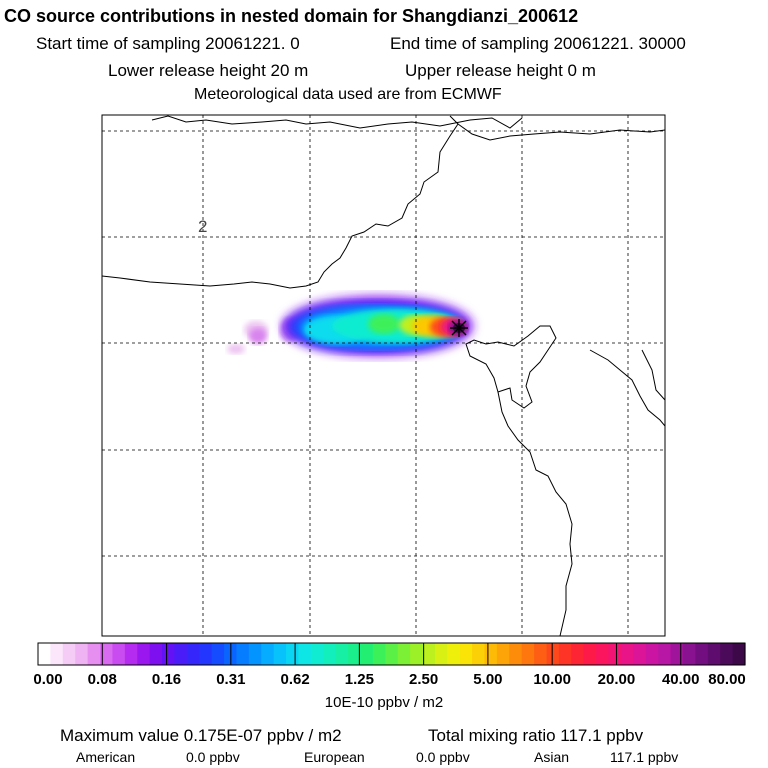  I want to click on colorbar-separators, so click(391, 654).